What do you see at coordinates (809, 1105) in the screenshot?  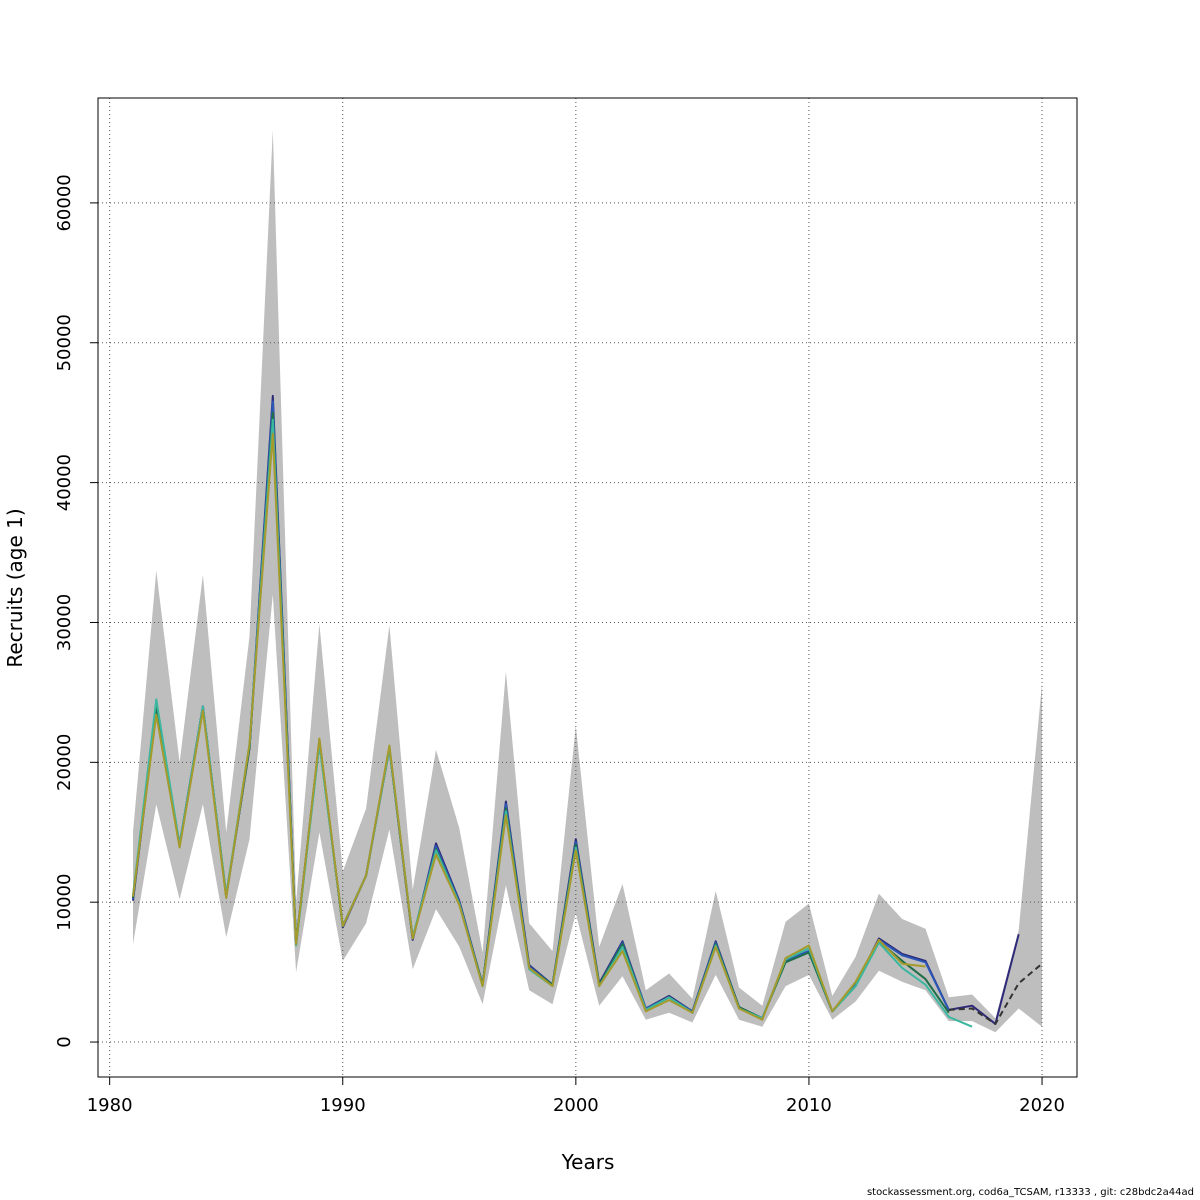 I see `x-tick-label-2010: 2010` at bounding box center [809, 1105].